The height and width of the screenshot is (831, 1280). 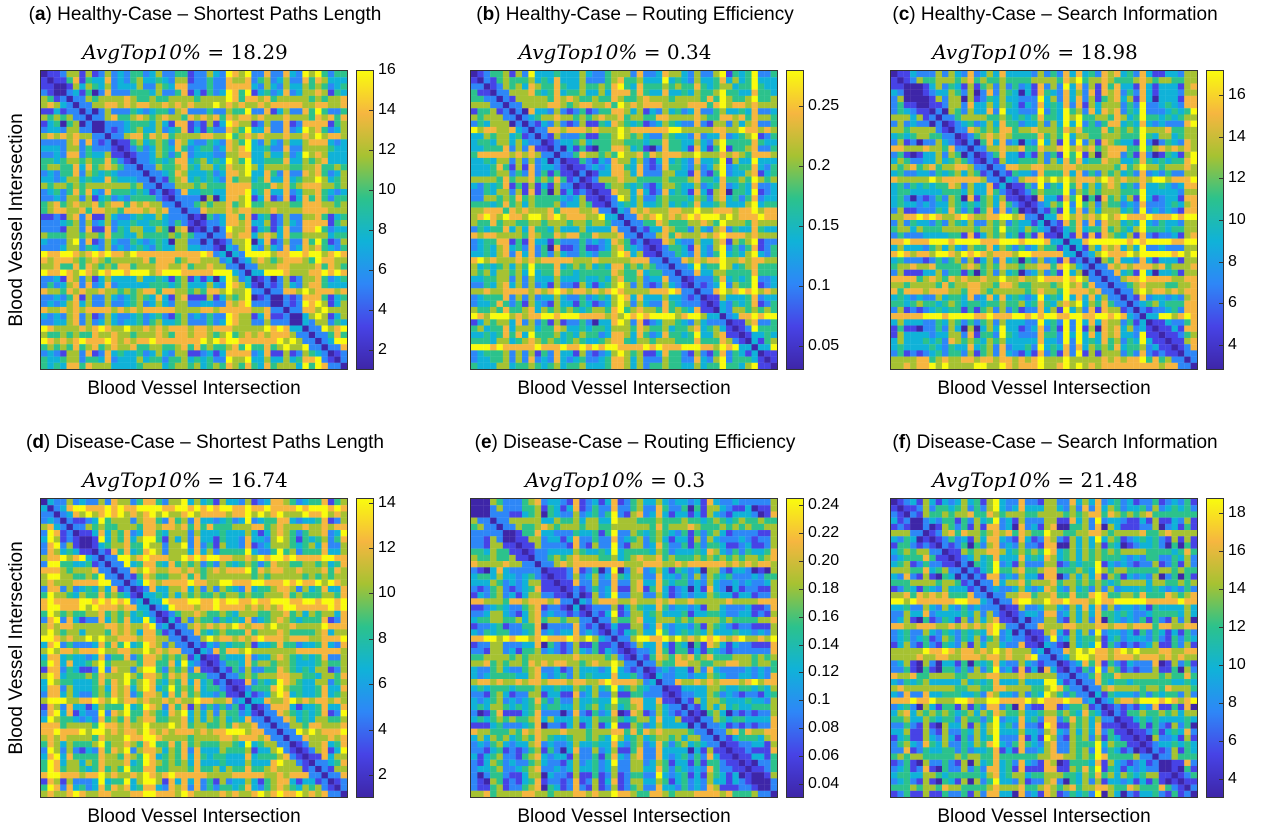 I want to click on panel-letter: c, so click(x=904, y=14).